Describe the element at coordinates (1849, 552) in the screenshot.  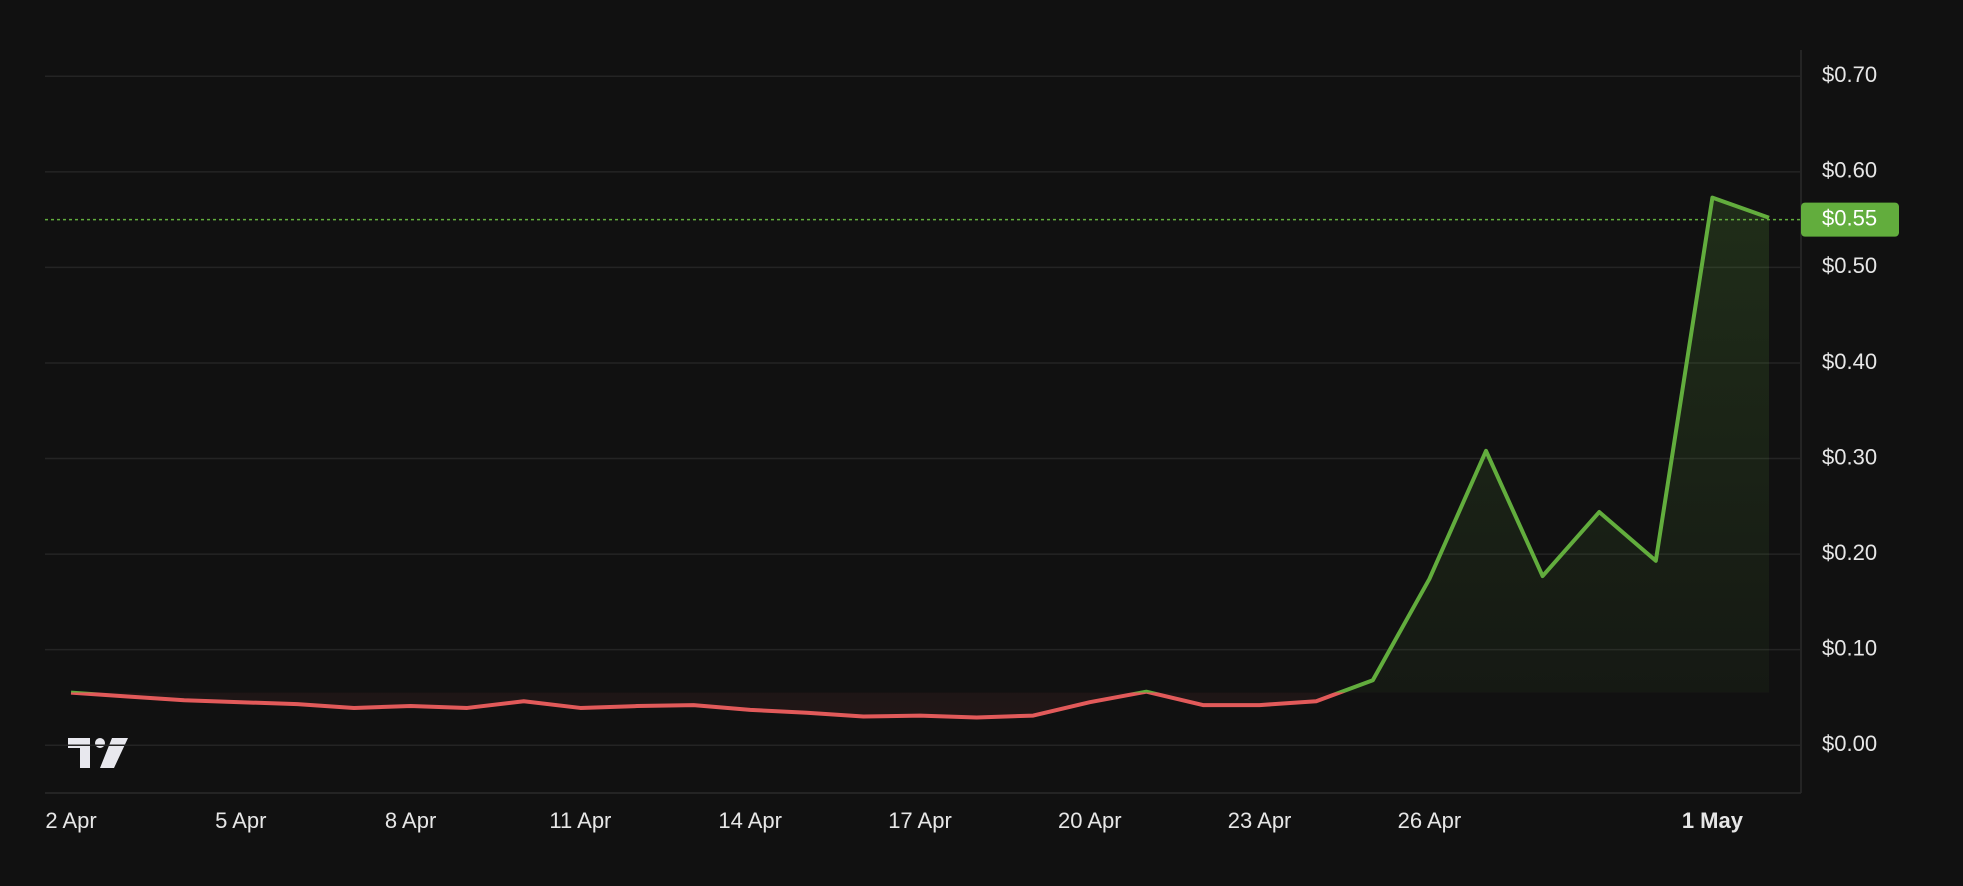
I see `y-tick-label: $0.20` at that location.